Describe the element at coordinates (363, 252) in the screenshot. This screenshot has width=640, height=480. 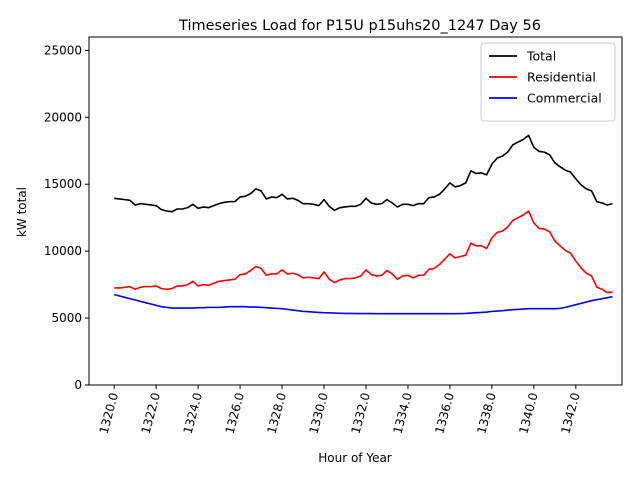
I see `series-line-residential` at that location.